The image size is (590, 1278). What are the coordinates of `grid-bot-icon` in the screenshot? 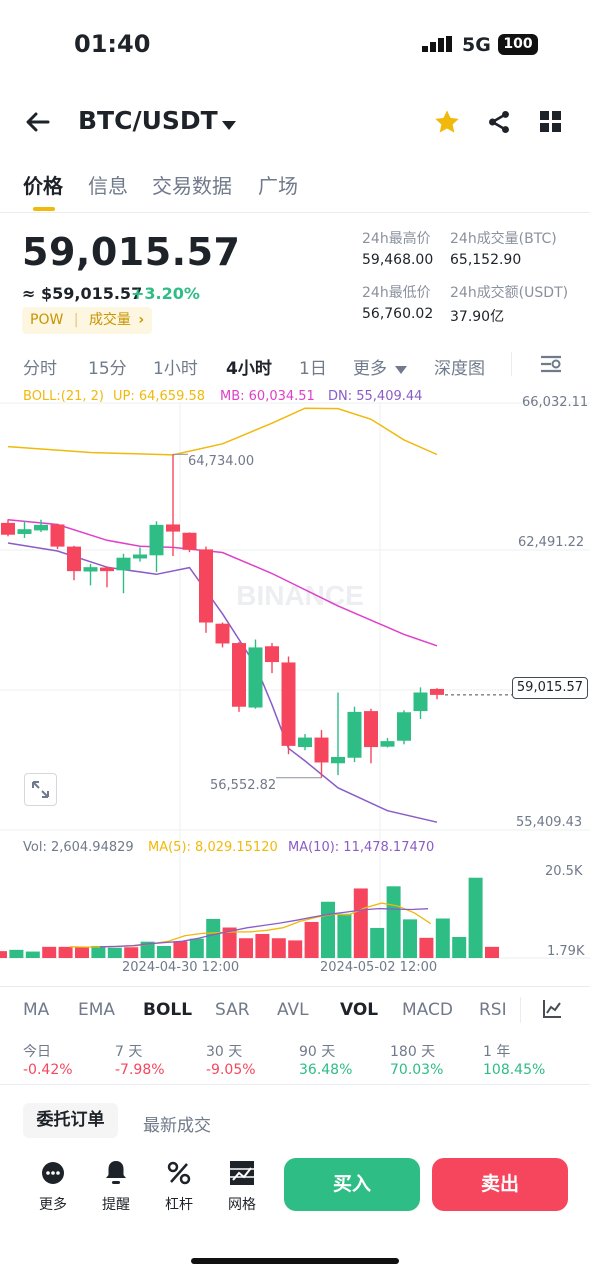 It's located at (242, 1175).